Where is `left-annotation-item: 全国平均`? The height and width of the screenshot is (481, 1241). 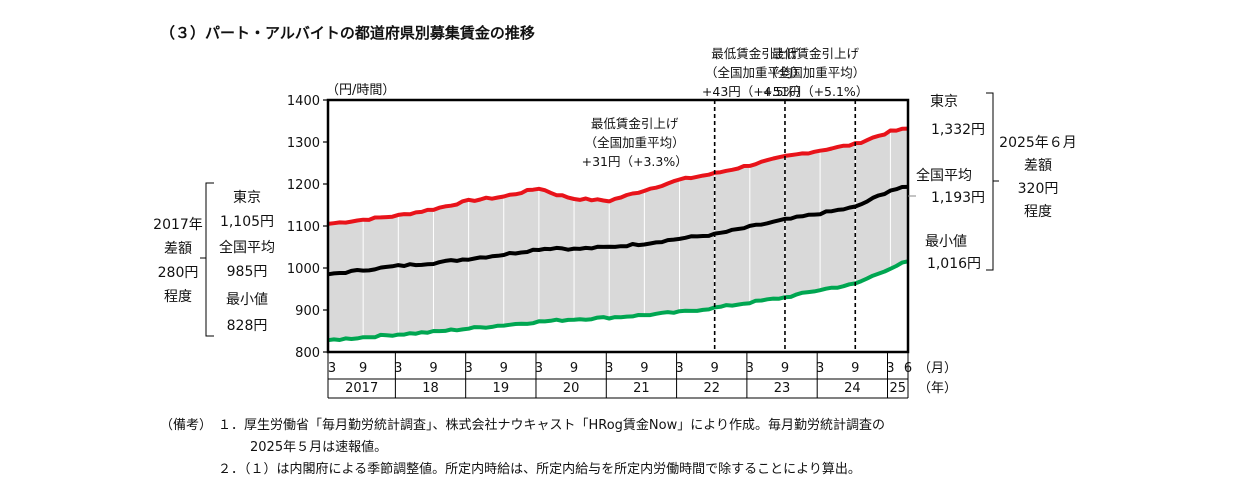
left-annotation-item: 全国平均 is located at coordinates (247, 247).